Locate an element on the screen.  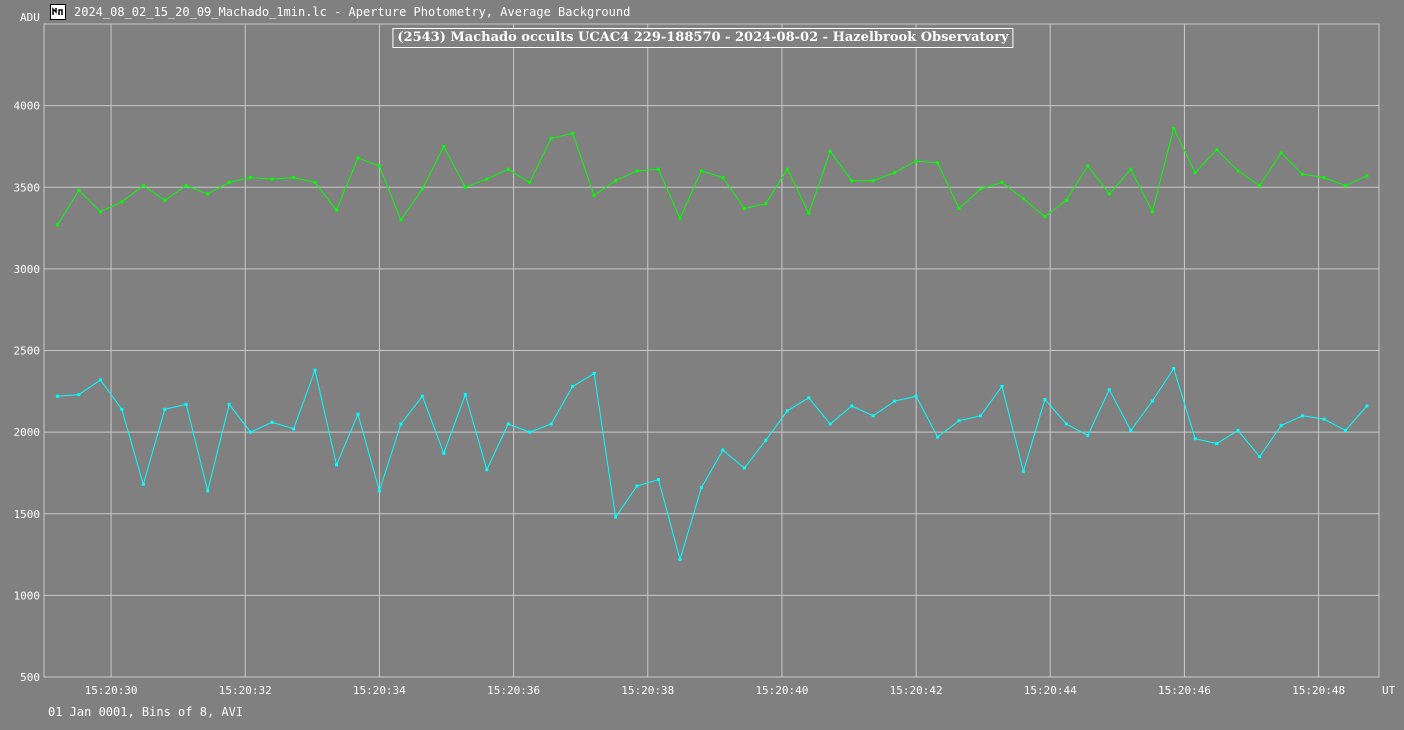
x-tick-label: 15:20:30 is located at coordinates (111, 690).